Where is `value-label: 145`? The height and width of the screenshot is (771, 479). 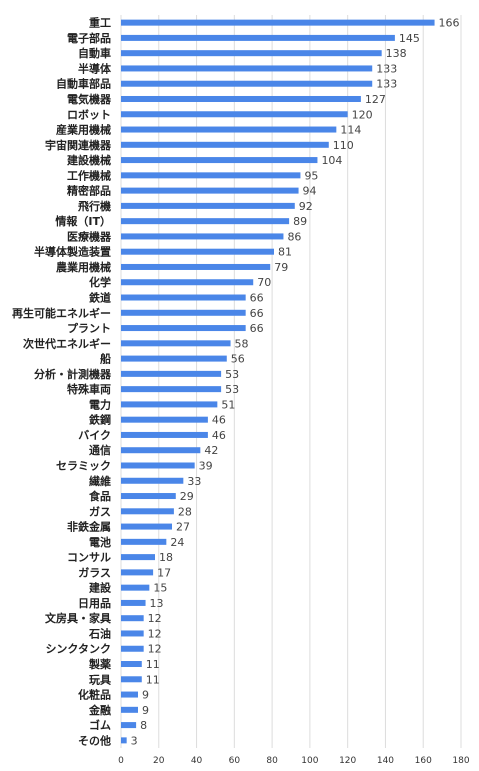
value-label: 145 is located at coordinates (409, 38).